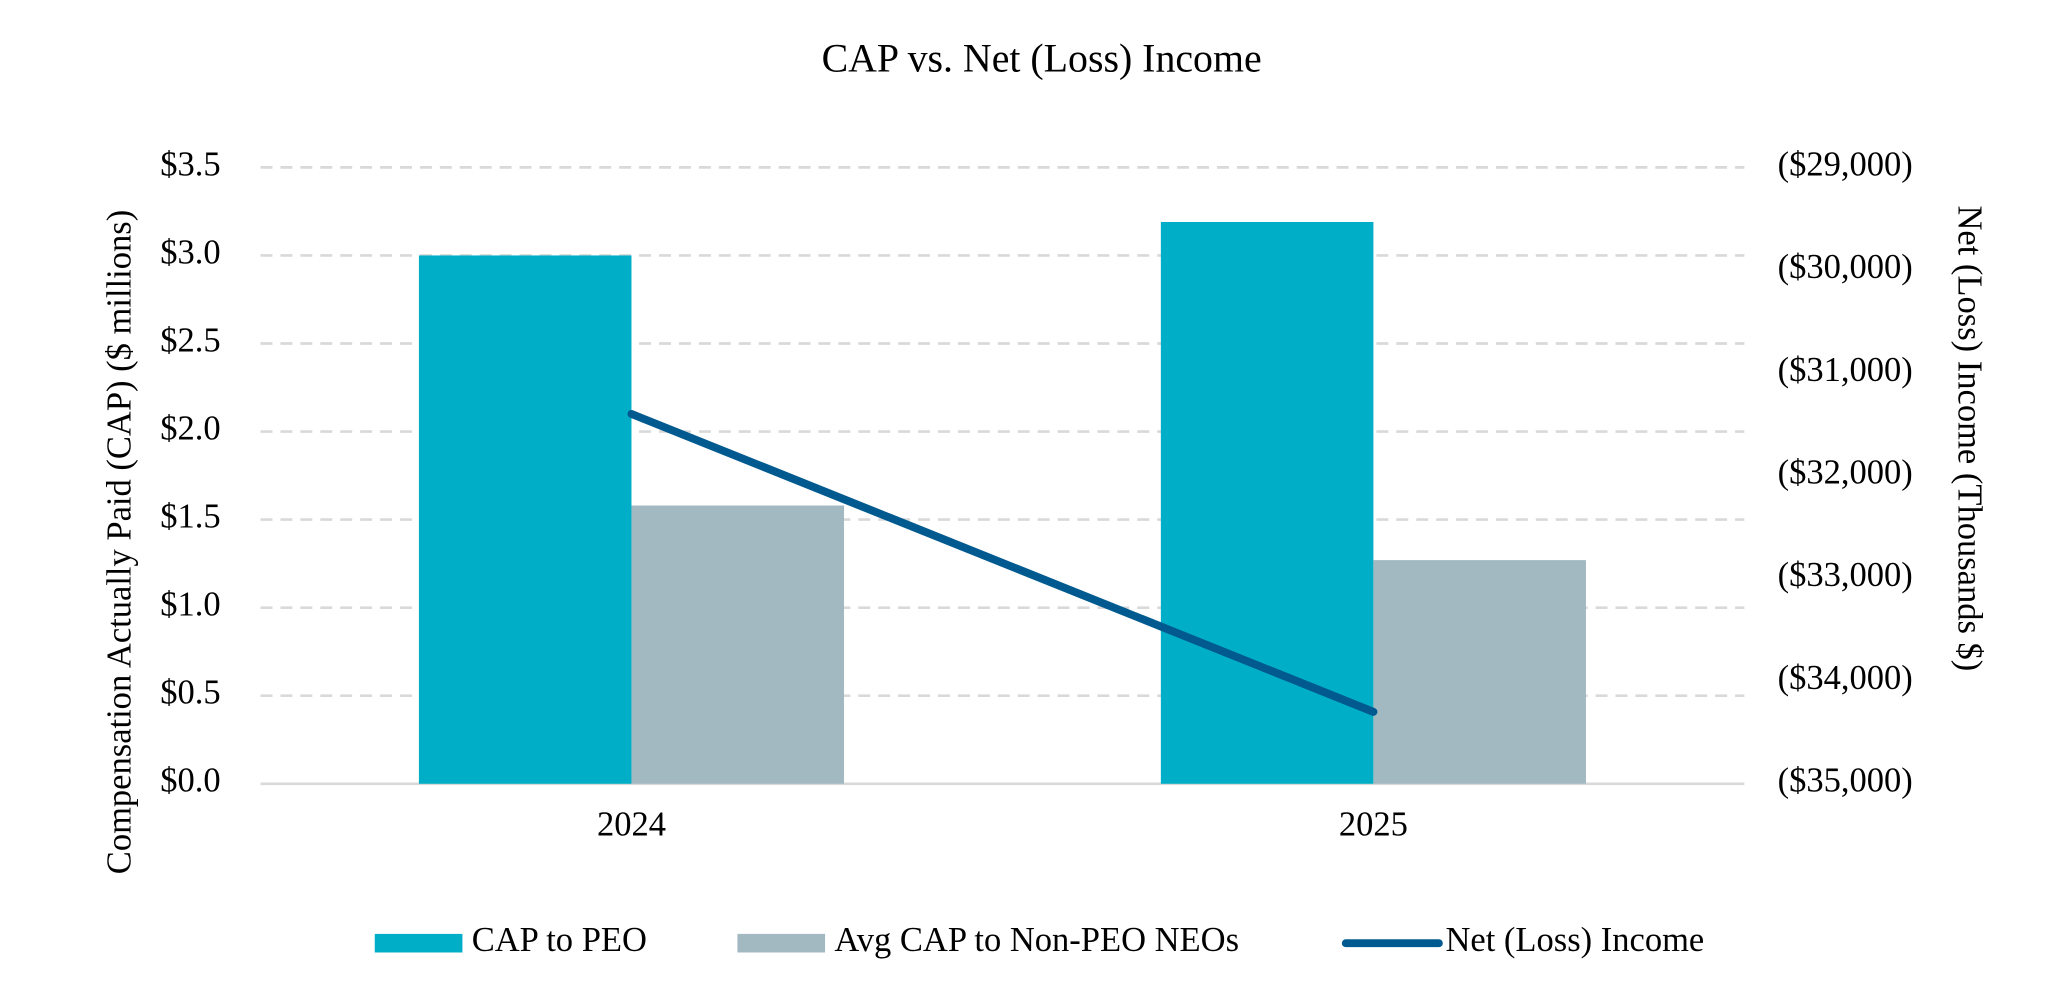 This screenshot has width=2062, height=995. What do you see at coordinates (559, 940) in the screenshot?
I see `legend-label: CAP to PEO` at bounding box center [559, 940].